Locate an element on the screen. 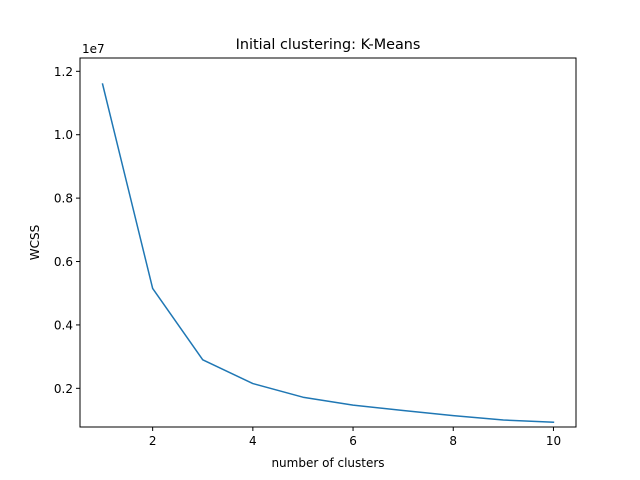  x-axis-label: number of clusters is located at coordinates (327, 463).